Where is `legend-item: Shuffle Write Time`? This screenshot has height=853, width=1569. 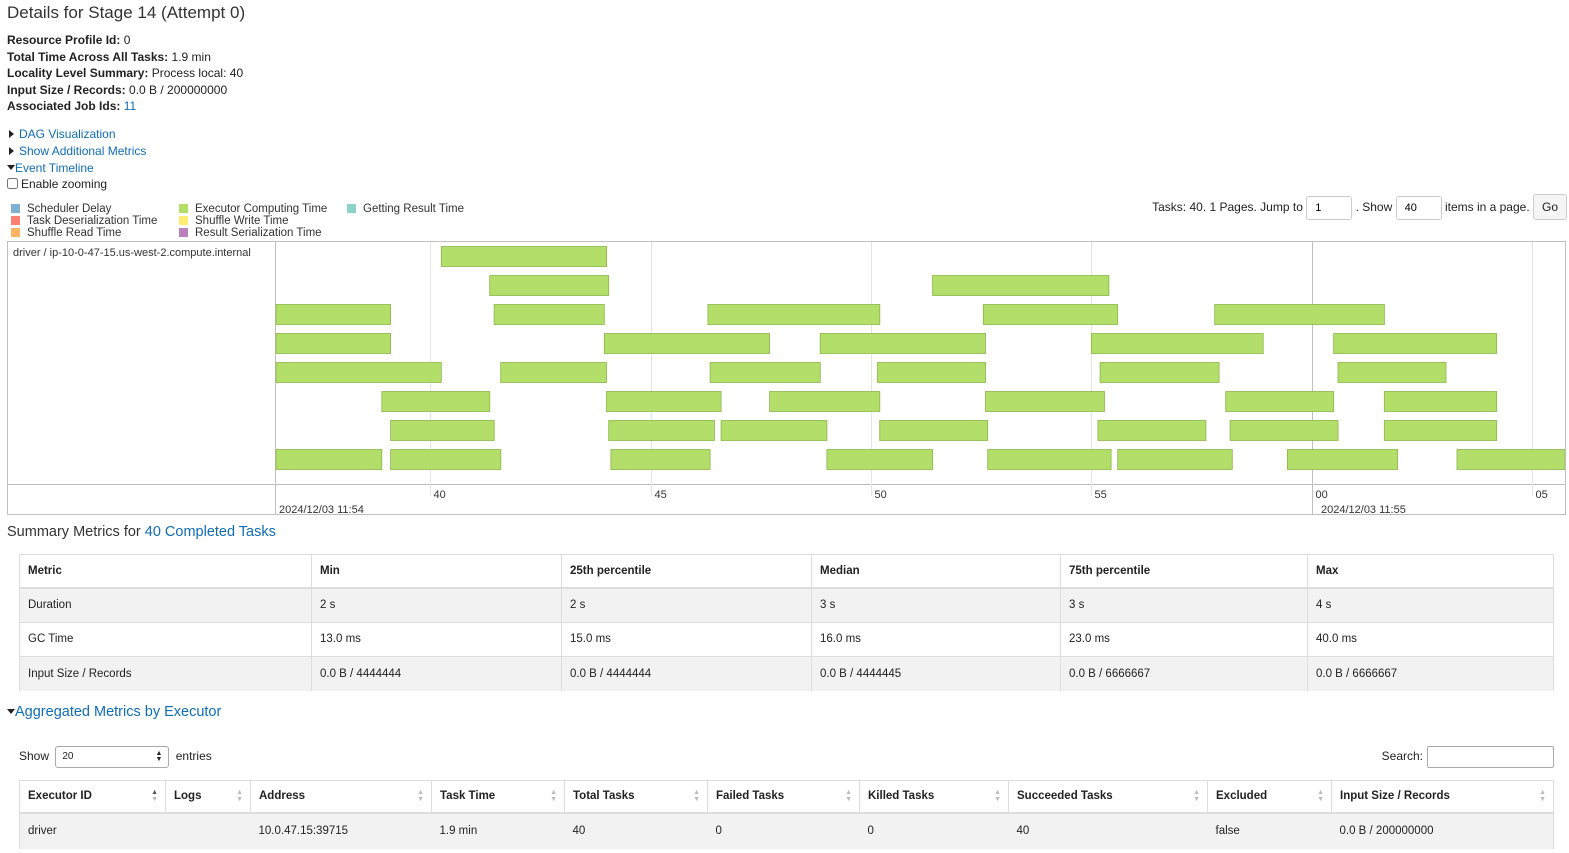
legend-item: Shuffle Write Time is located at coordinates (253, 221).